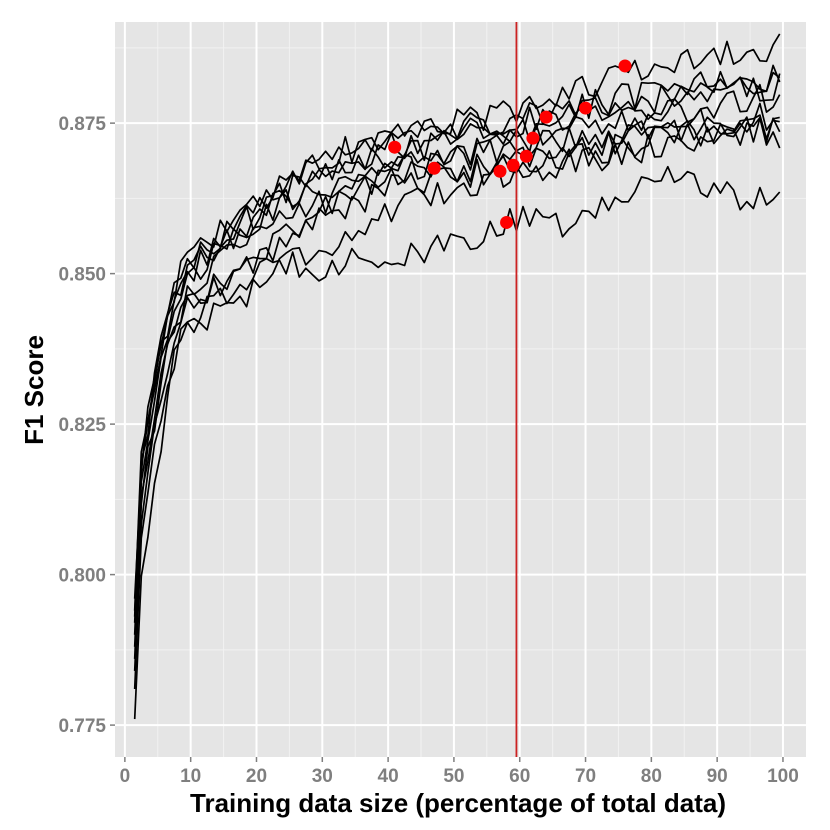 The image size is (830, 830). Describe the element at coordinates (82, 425) in the screenshot. I see `y-tick-label: 0.825` at that location.